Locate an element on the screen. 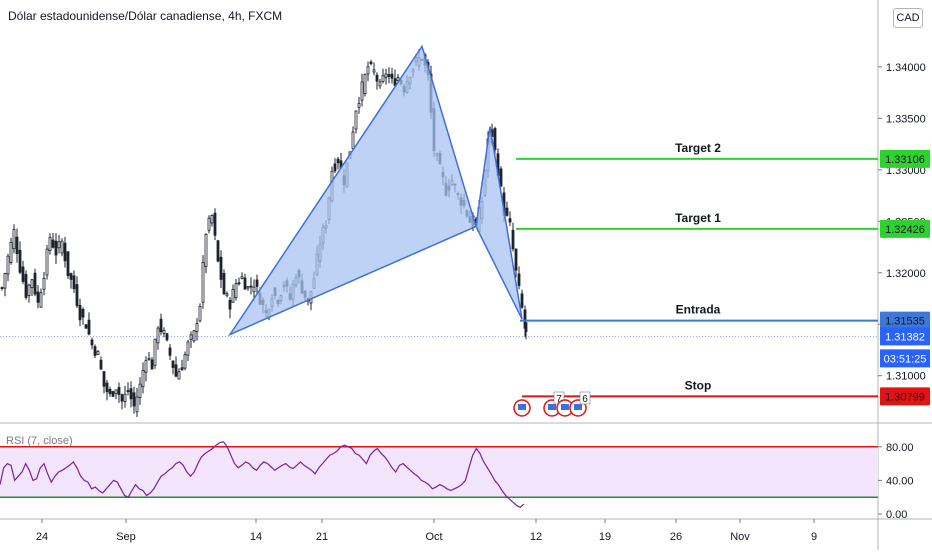 The width and height of the screenshot is (932, 555). price-tick-label: 1.33500 is located at coordinates (906, 119).